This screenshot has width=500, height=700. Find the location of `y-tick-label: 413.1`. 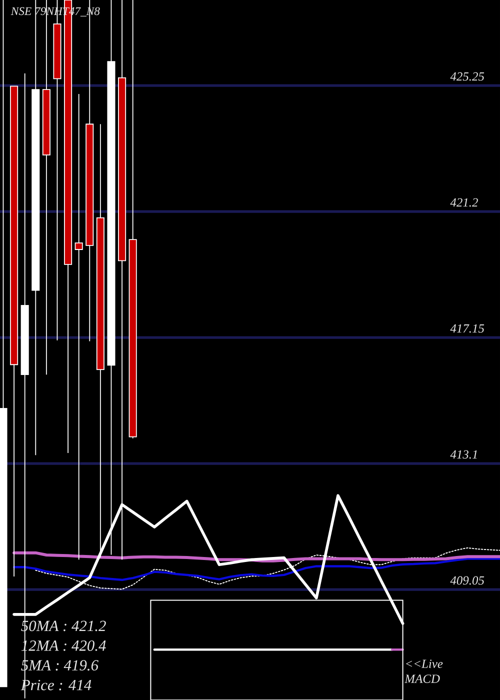

y-tick-label: 413.1 is located at coordinates (463, 454).